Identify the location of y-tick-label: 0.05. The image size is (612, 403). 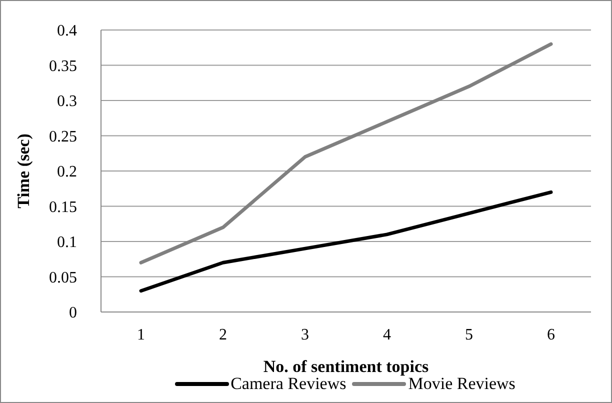
(63, 277).